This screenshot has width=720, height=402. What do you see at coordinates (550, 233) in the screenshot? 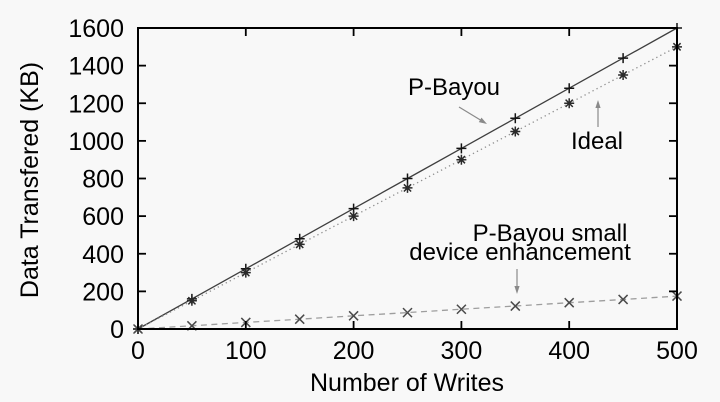
I see `annotation-label: P-Bayou small` at bounding box center [550, 233].